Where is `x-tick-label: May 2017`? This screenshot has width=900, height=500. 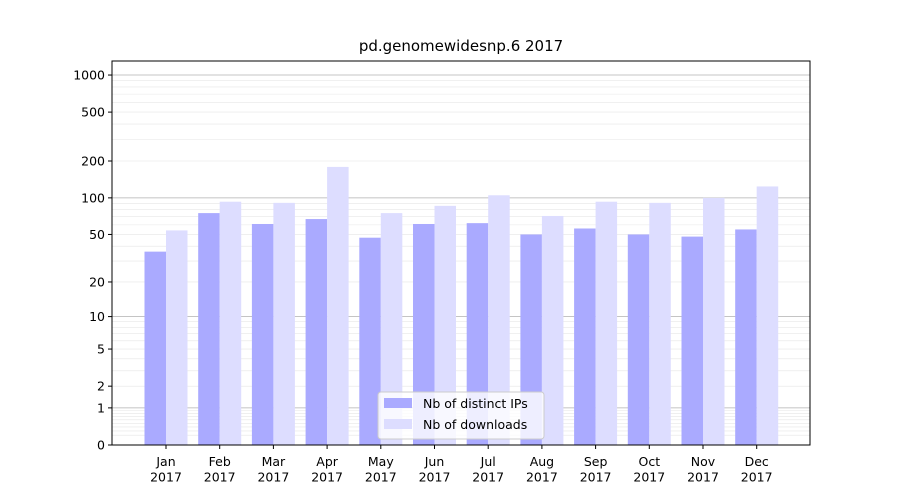
x-tick-label: May 2017 is located at coordinates (381, 469).